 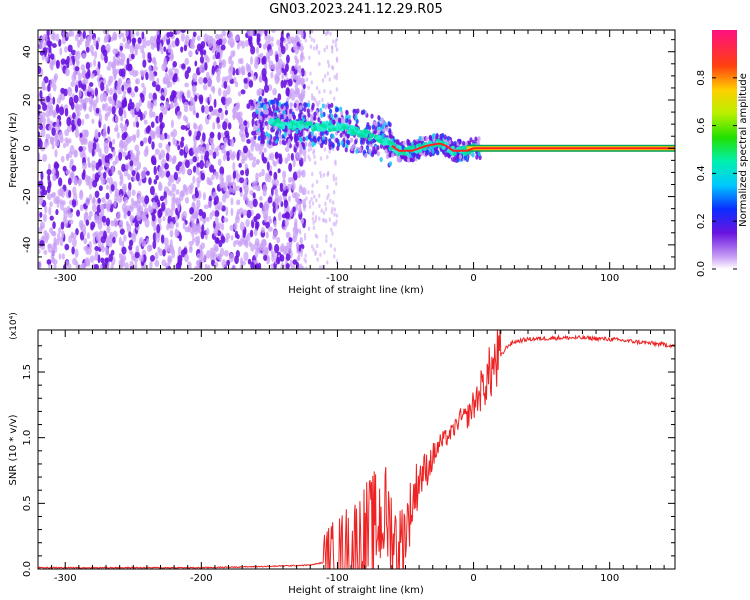 I want to click on top-x-label: Height of straight line (km), so click(x=356, y=290).